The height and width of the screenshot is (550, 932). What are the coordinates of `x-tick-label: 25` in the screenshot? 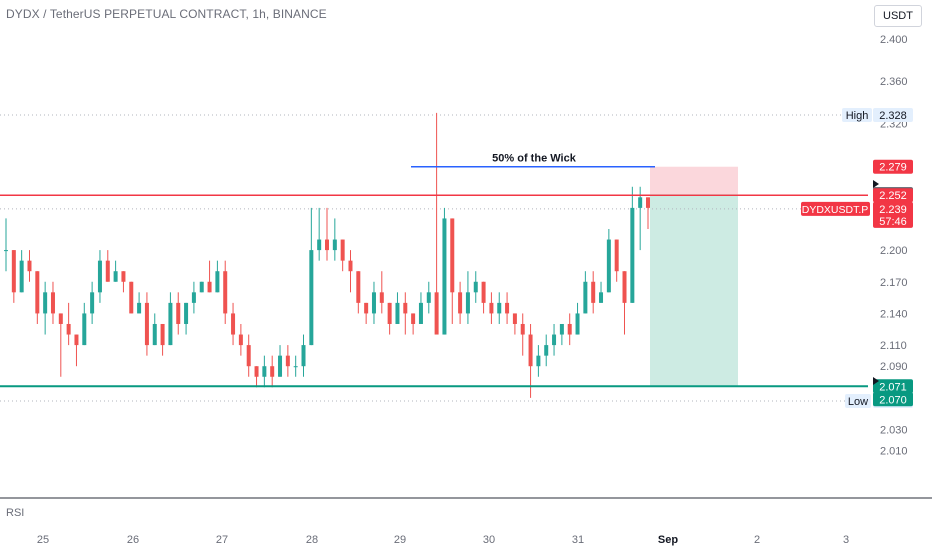 It's located at (43, 540).